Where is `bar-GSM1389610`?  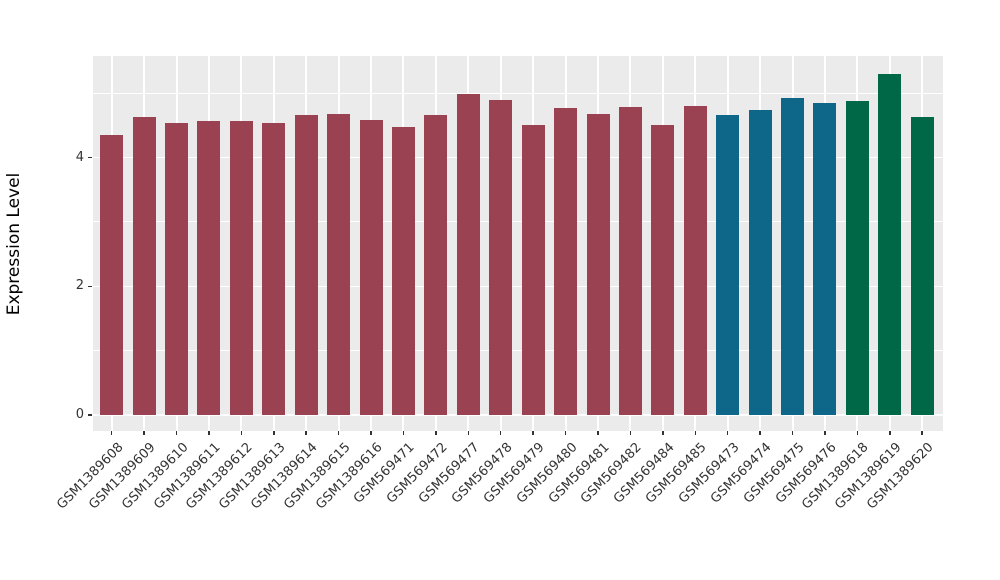
bar-GSM1389610 is located at coordinates (177, 269).